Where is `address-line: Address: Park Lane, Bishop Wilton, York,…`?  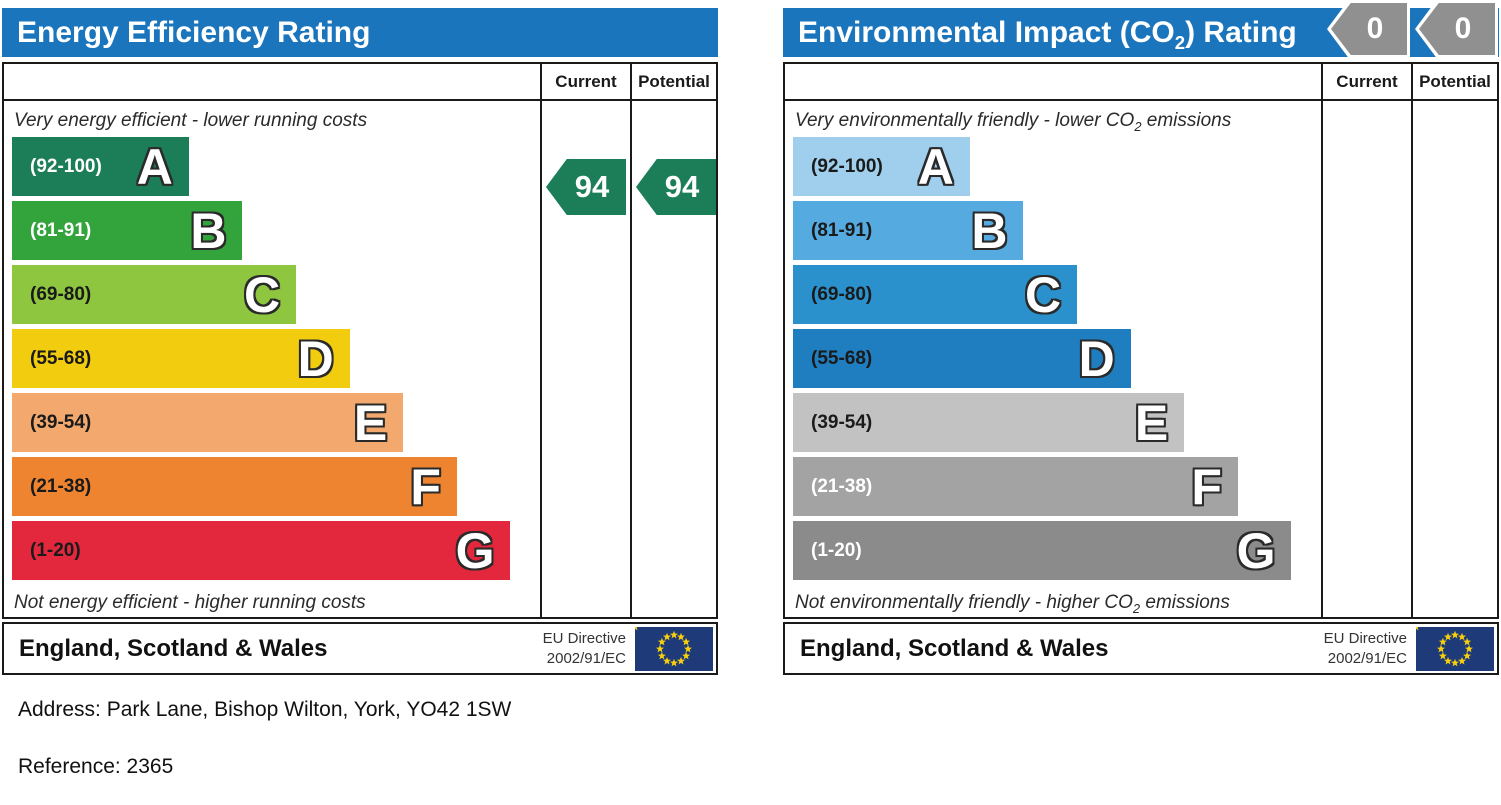 address-line: Address: Park Lane, Bishop Wilton, York,… is located at coordinates (265, 709).